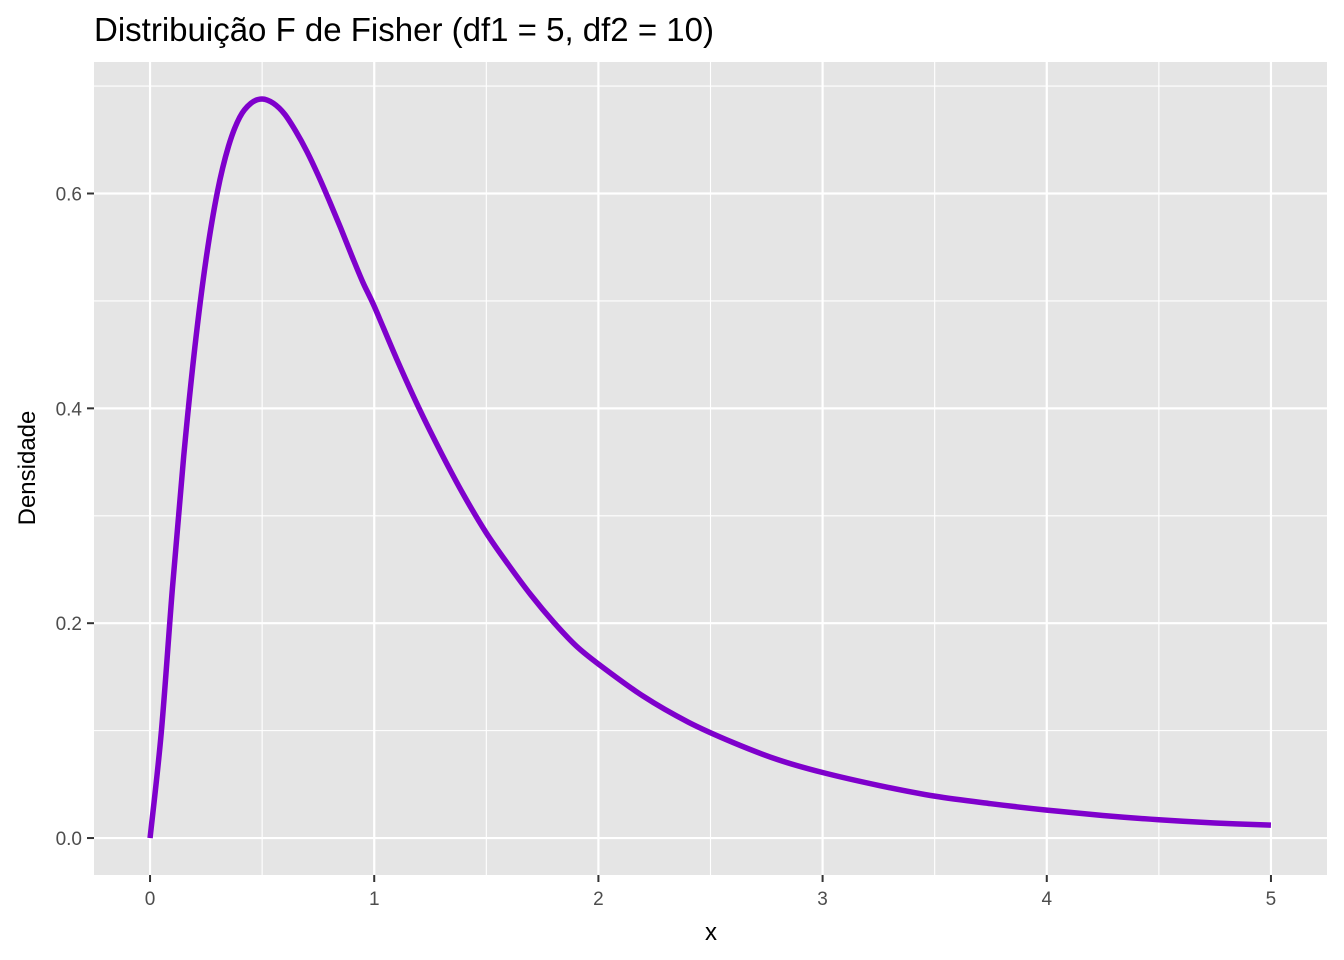  What do you see at coordinates (711, 932) in the screenshot?
I see `x-axis-title: x` at bounding box center [711, 932].